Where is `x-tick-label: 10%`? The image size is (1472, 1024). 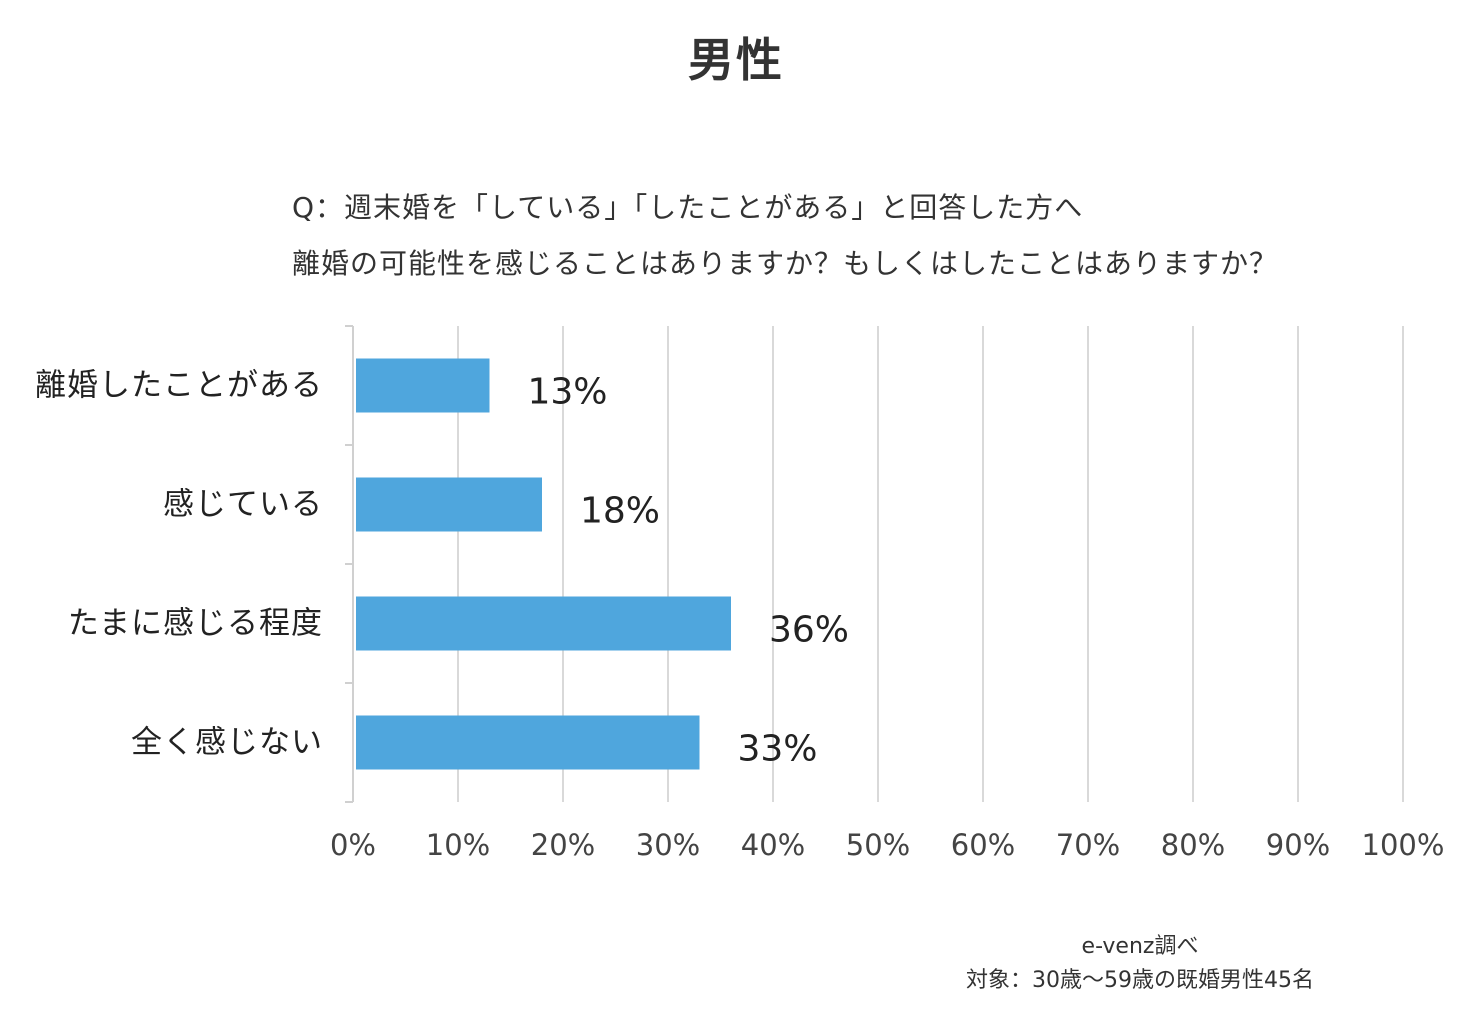 x-tick-label: 10% is located at coordinates (458, 845).